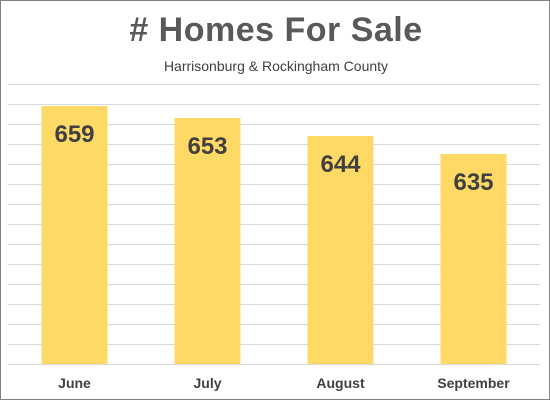 Image resolution: width=550 pixels, height=400 pixels. Describe the element at coordinates (473, 383) in the screenshot. I see `category-label-september: September` at that location.